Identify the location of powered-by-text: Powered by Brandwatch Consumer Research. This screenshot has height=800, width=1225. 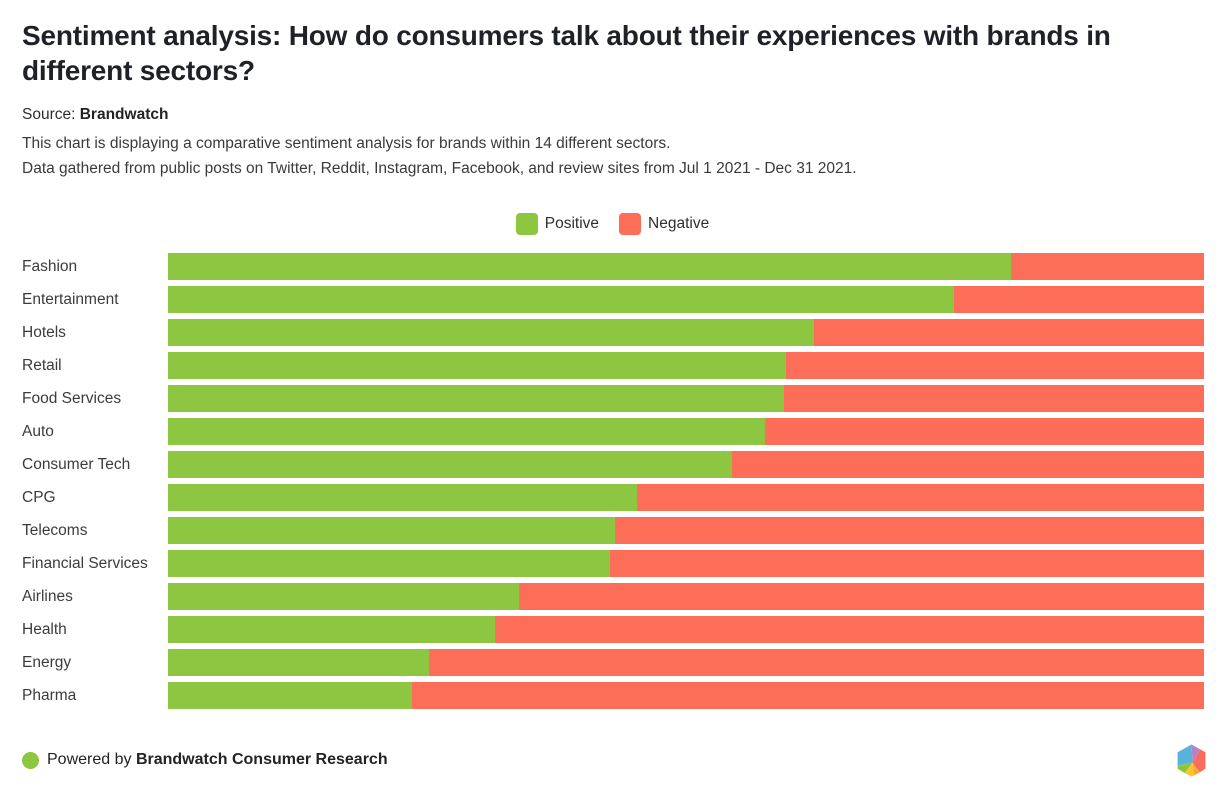
(217, 760).